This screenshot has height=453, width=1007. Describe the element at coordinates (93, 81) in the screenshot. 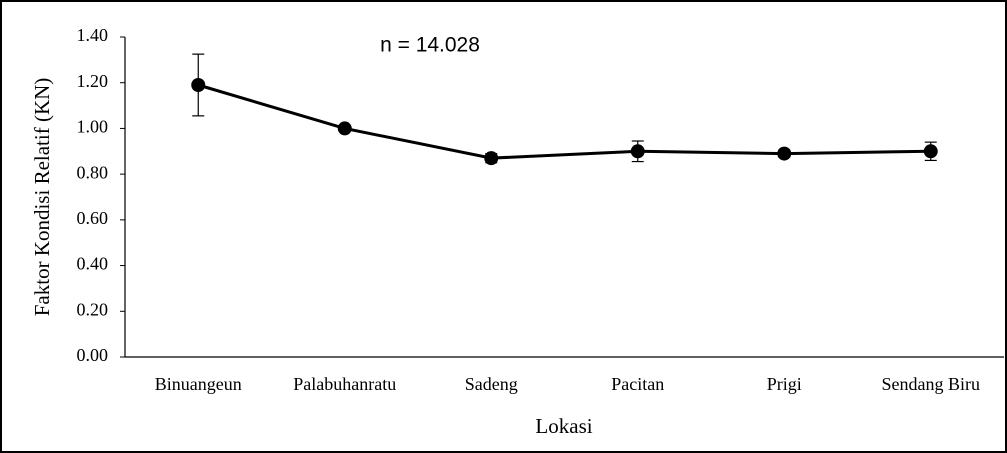

I see `y-tick-label: 1.20` at that location.